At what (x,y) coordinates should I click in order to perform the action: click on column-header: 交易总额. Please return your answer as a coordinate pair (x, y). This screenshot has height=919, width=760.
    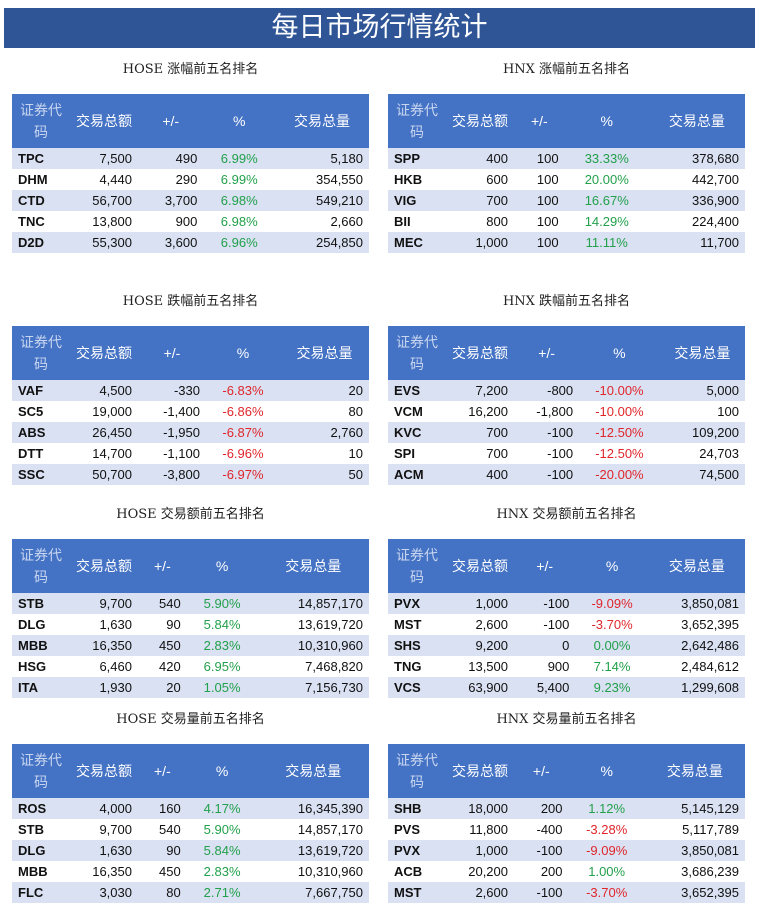
    Looking at the image, I should click on (104, 353).